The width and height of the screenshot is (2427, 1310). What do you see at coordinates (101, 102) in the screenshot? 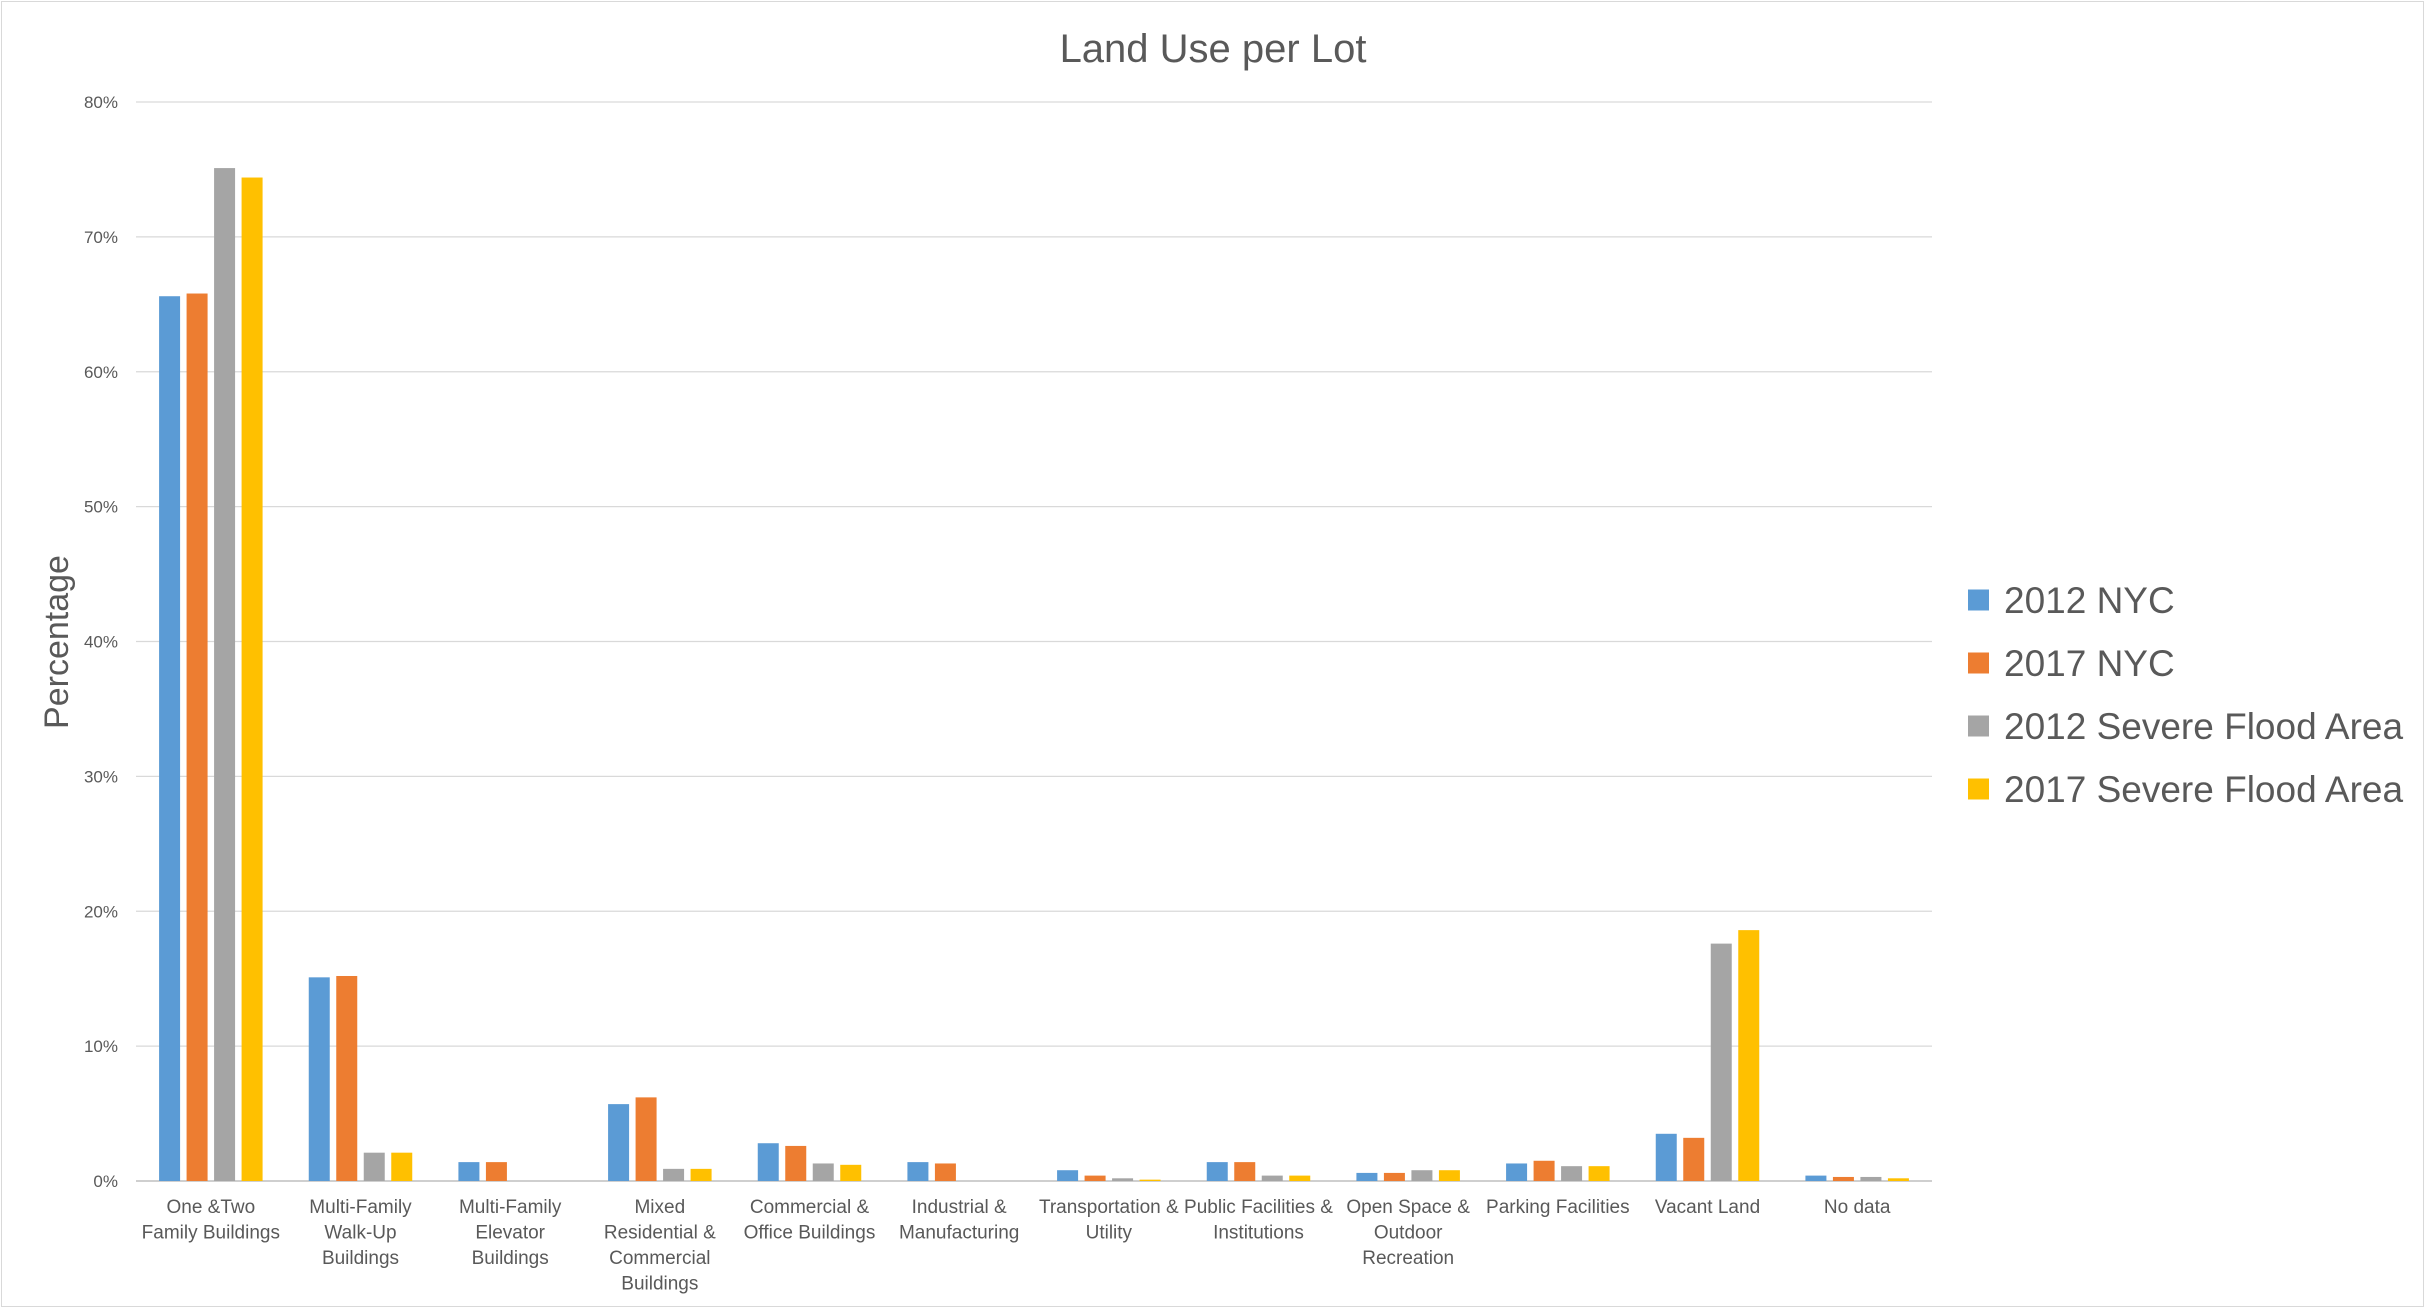
I see `y-tick-label: 80%` at bounding box center [101, 102].